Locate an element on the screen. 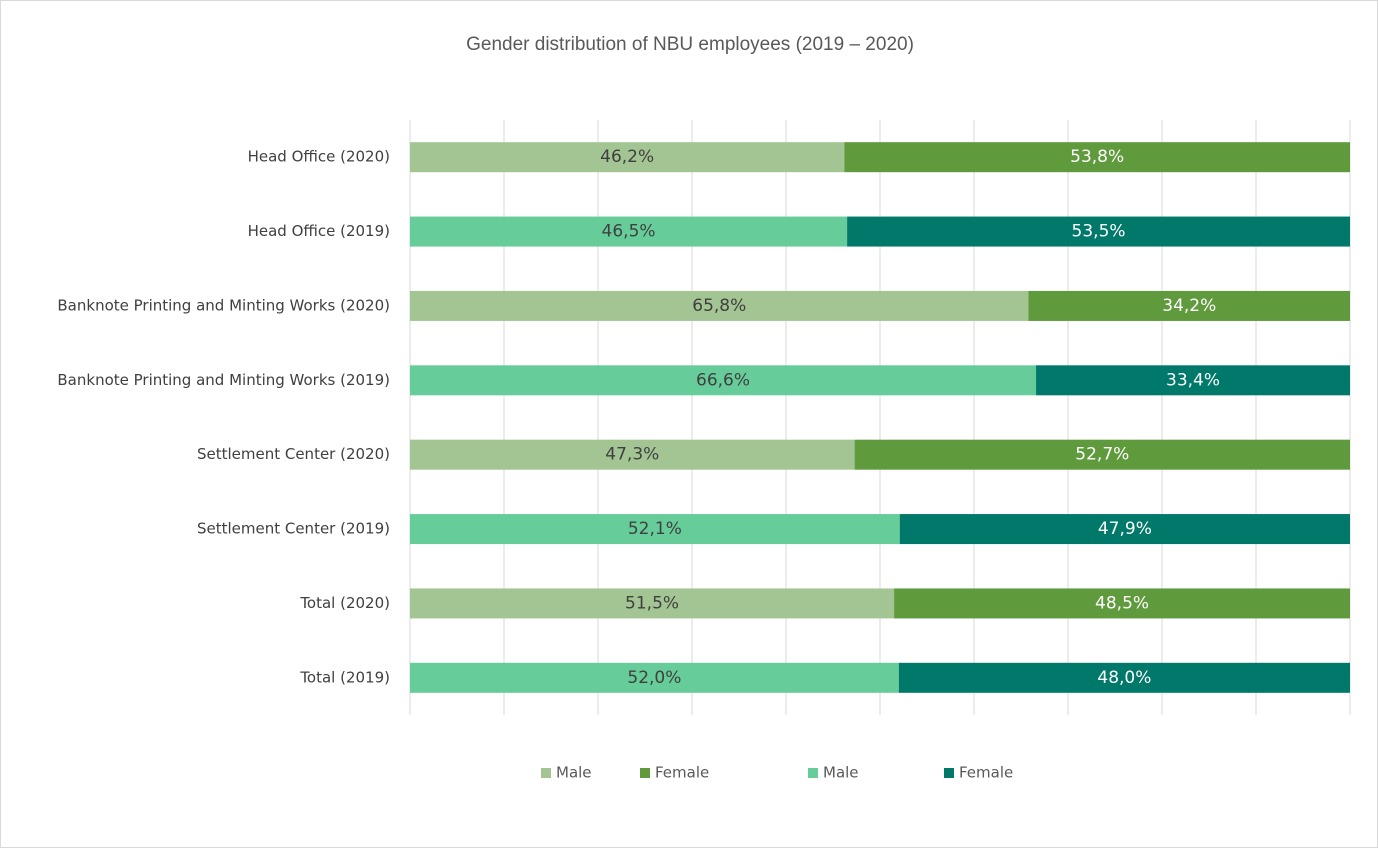 This screenshot has height=852, width=1378. data-label: 51,5% is located at coordinates (652, 603).